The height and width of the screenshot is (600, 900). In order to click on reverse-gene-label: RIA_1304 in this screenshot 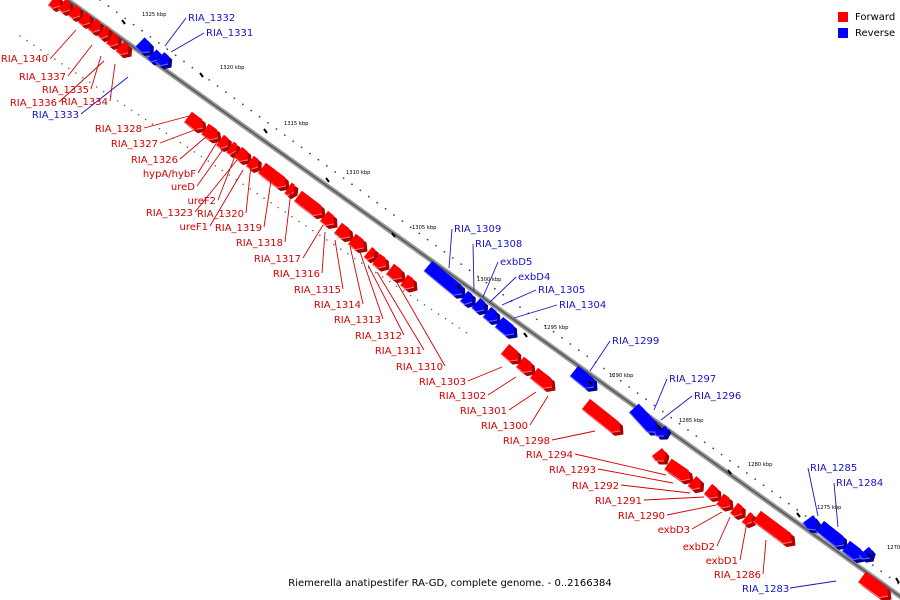, I will do `click(582, 305)`.